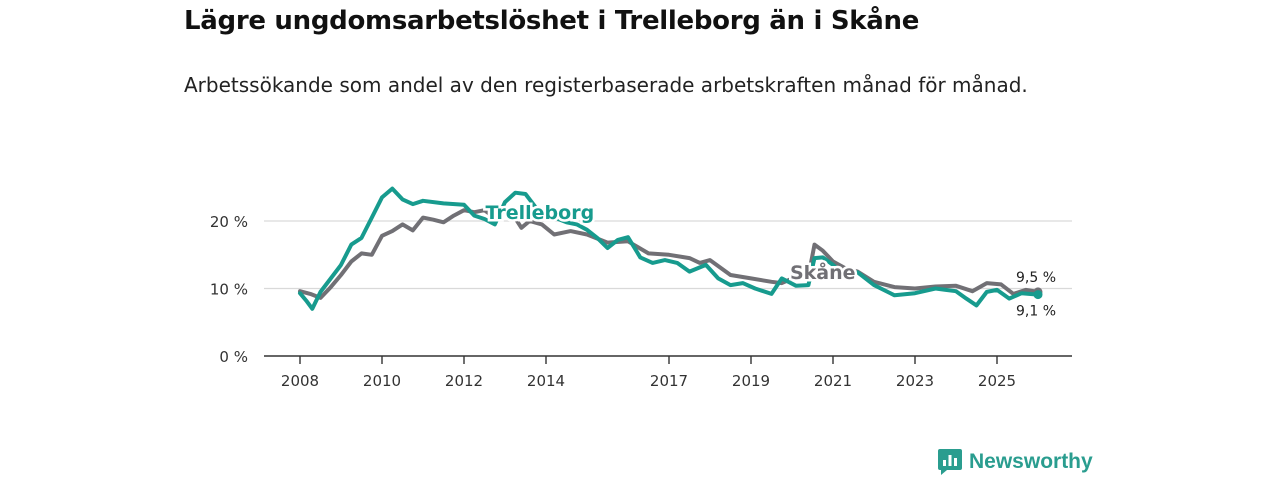  I want to click on x-tick-label: 2025, so click(997, 381).